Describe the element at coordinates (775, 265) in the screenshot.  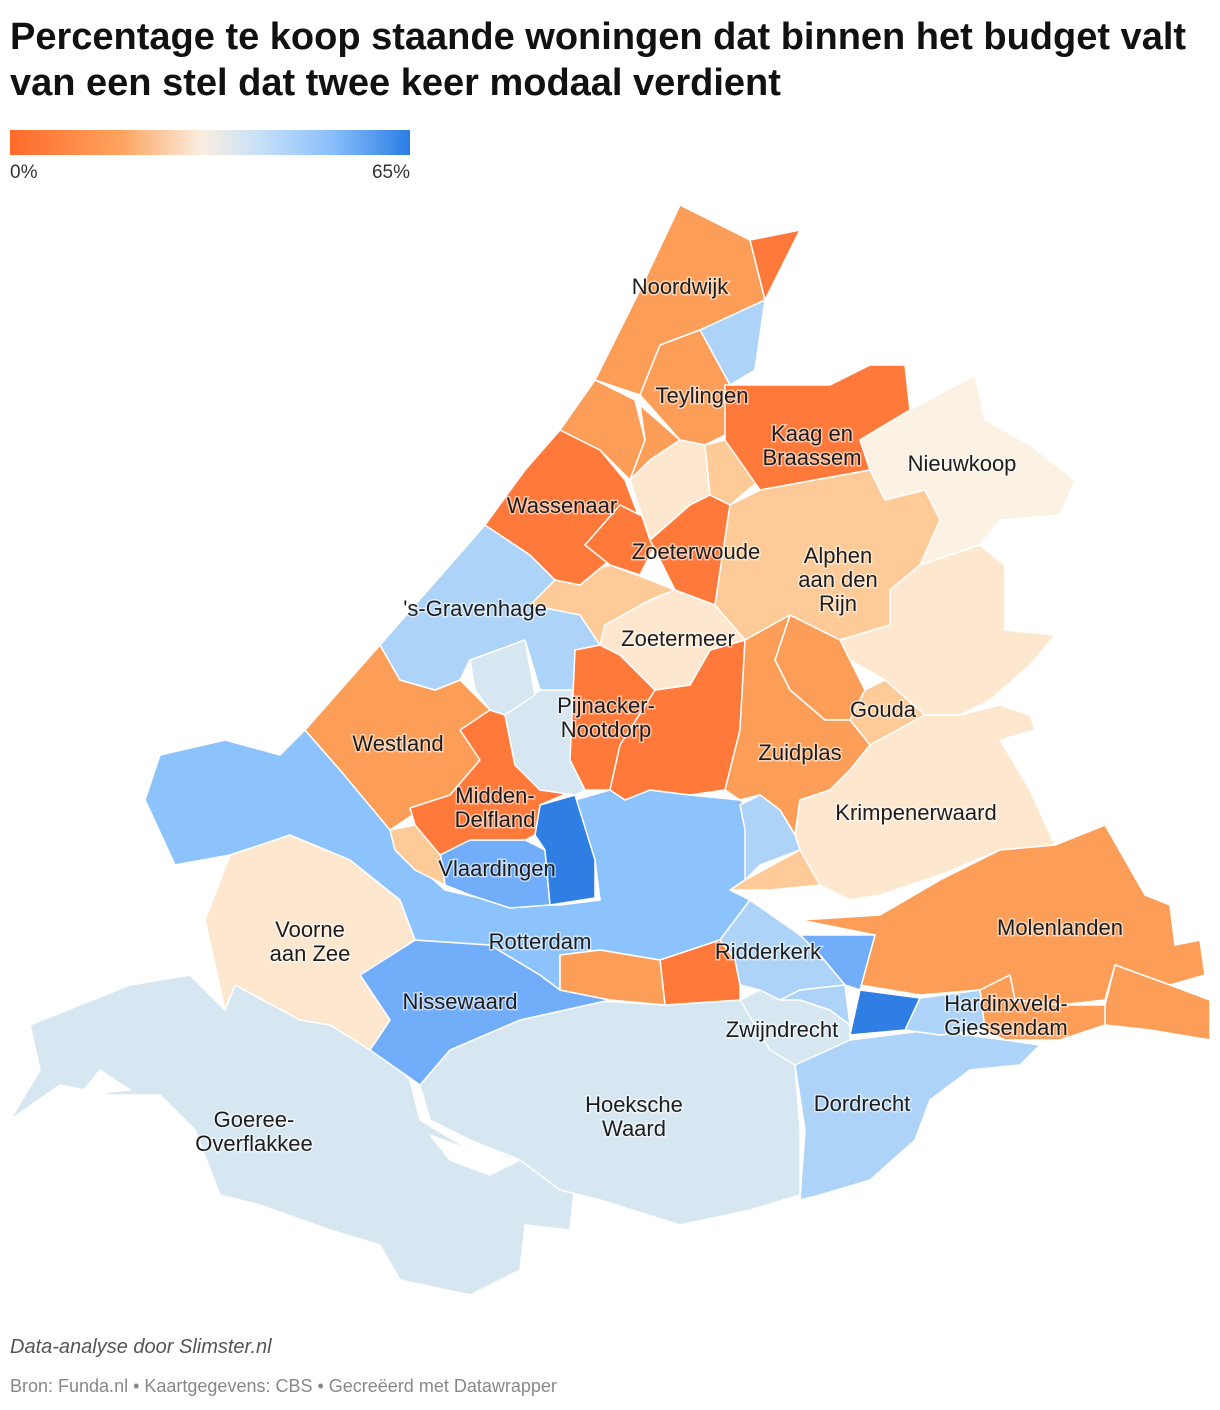
I see `region-hillegom` at that location.